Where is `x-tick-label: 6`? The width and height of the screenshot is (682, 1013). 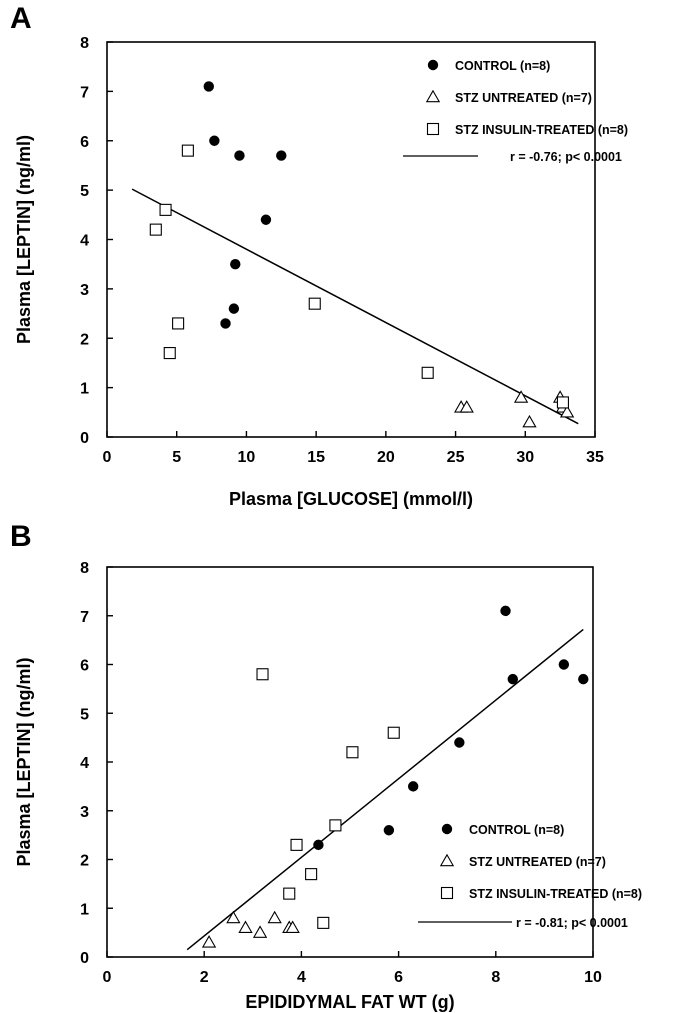 x-tick-label: 6 is located at coordinates (398, 977).